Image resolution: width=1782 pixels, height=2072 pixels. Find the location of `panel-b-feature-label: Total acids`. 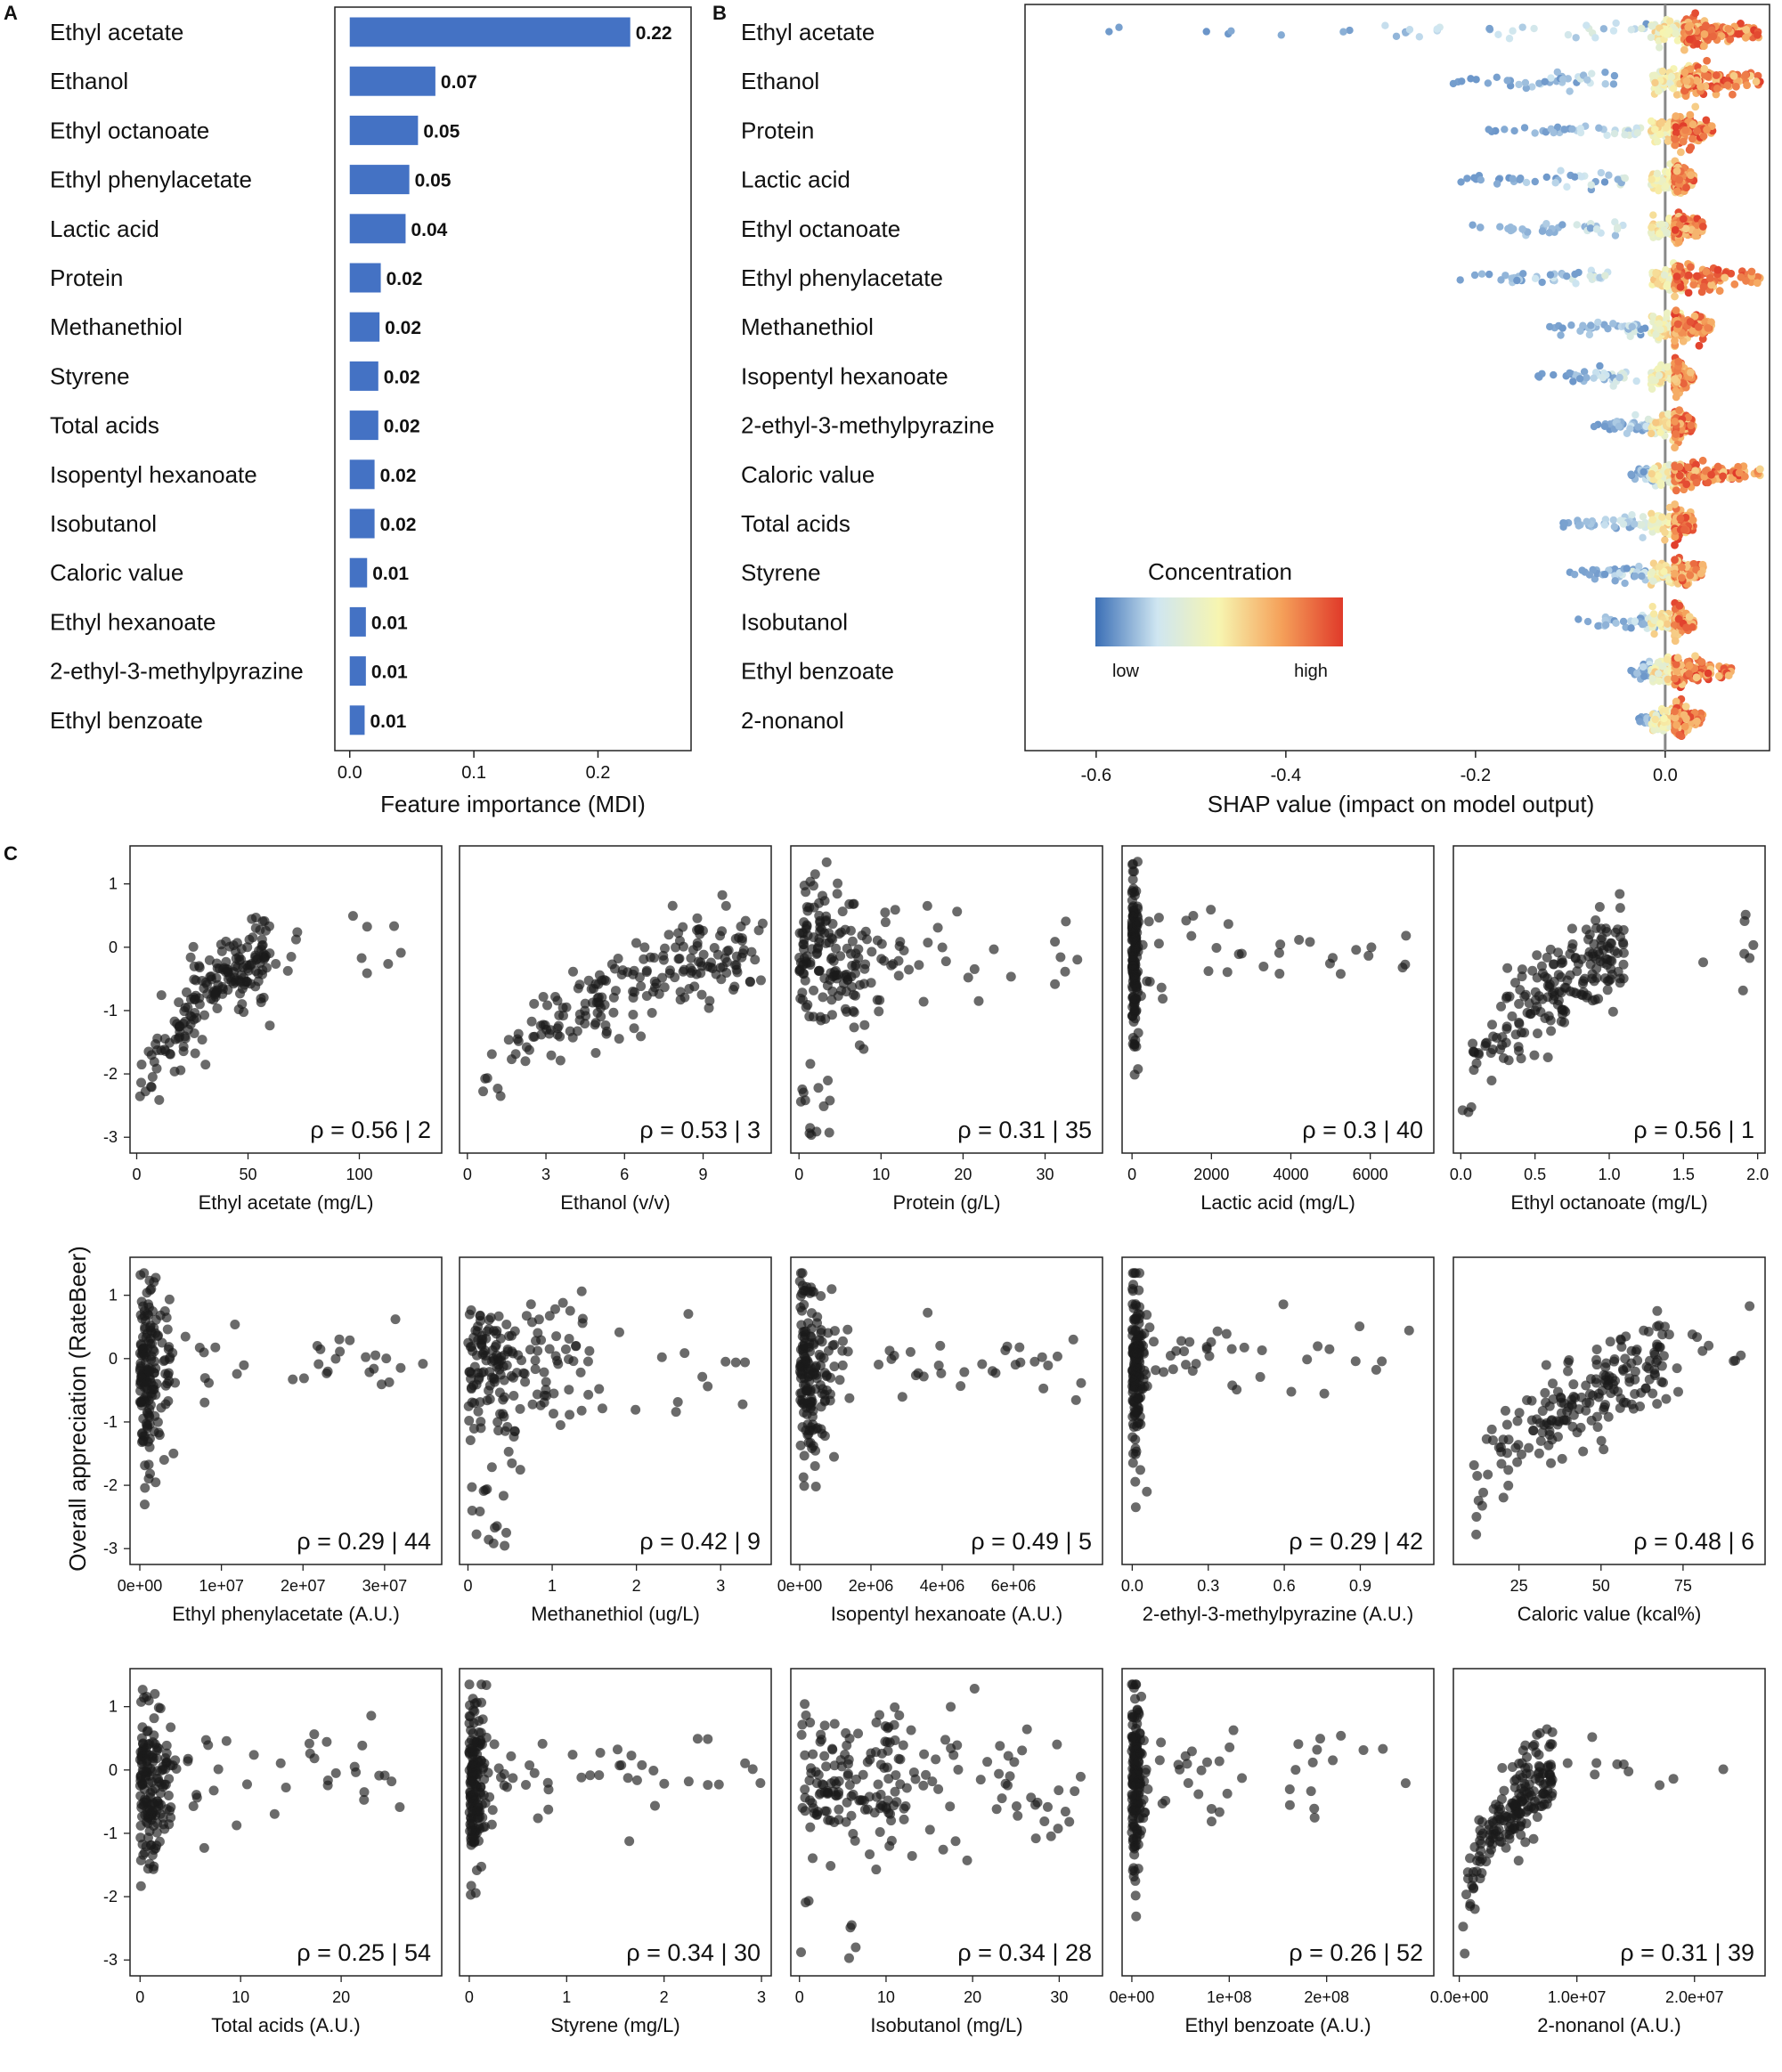

panel-b-feature-label: Total acids is located at coordinates (795, 523).